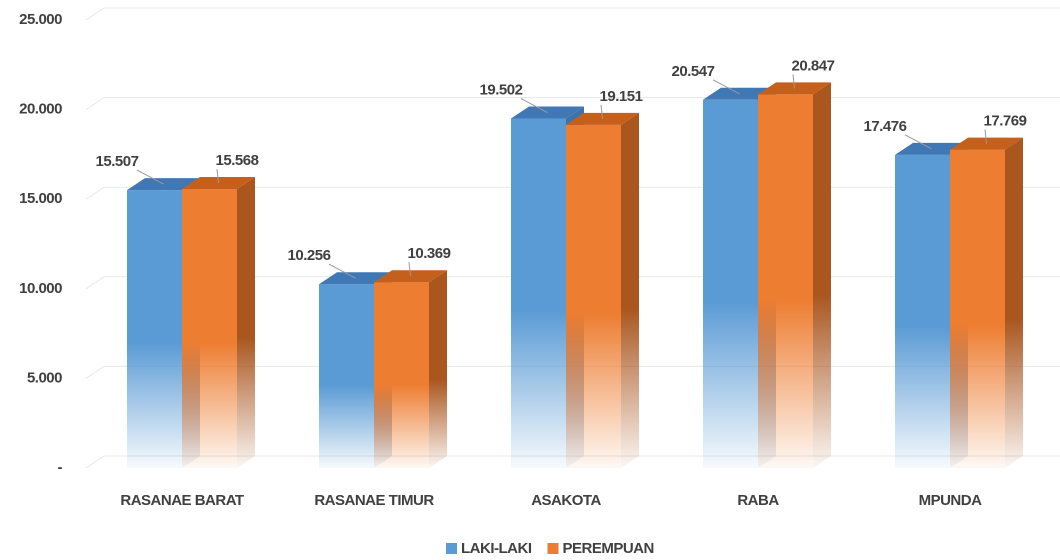  What do you see at coordinates (237, 160) in the screenshot?
I see `data-label: 15.568` at bounding box center [237, 160].